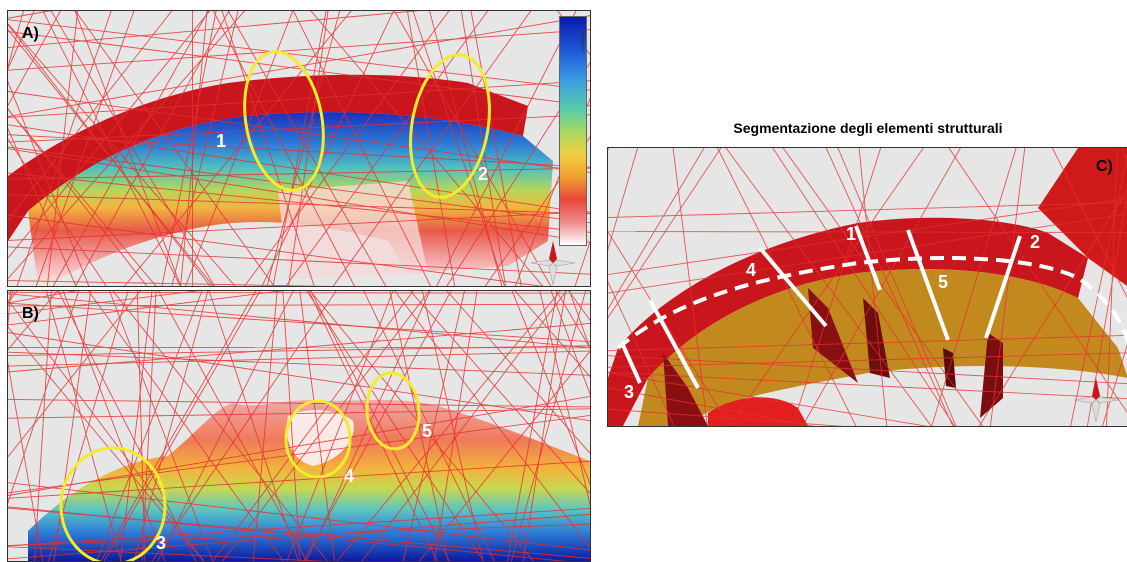 The height and width of the screenshot is (562, 1127). Describe the element at coordinates (30, 33) in the screenshot. I see `panel-a-label: A)` at that location.